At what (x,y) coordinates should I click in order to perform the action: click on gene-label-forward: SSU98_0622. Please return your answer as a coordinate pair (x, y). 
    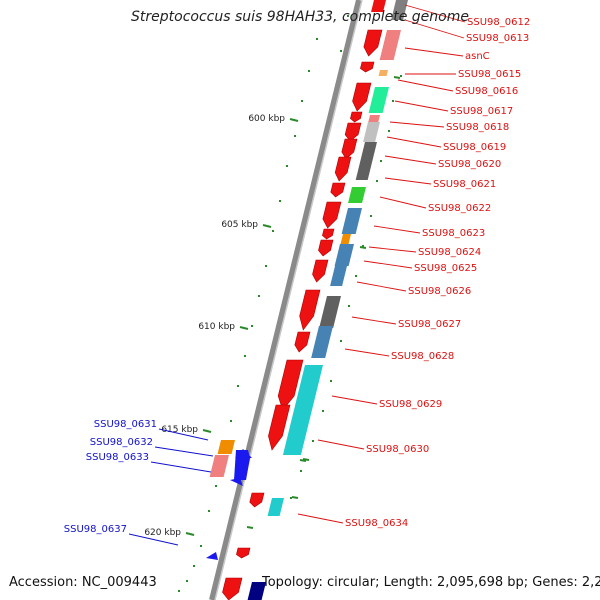
    Looking at the image, I should click on (459, 208).